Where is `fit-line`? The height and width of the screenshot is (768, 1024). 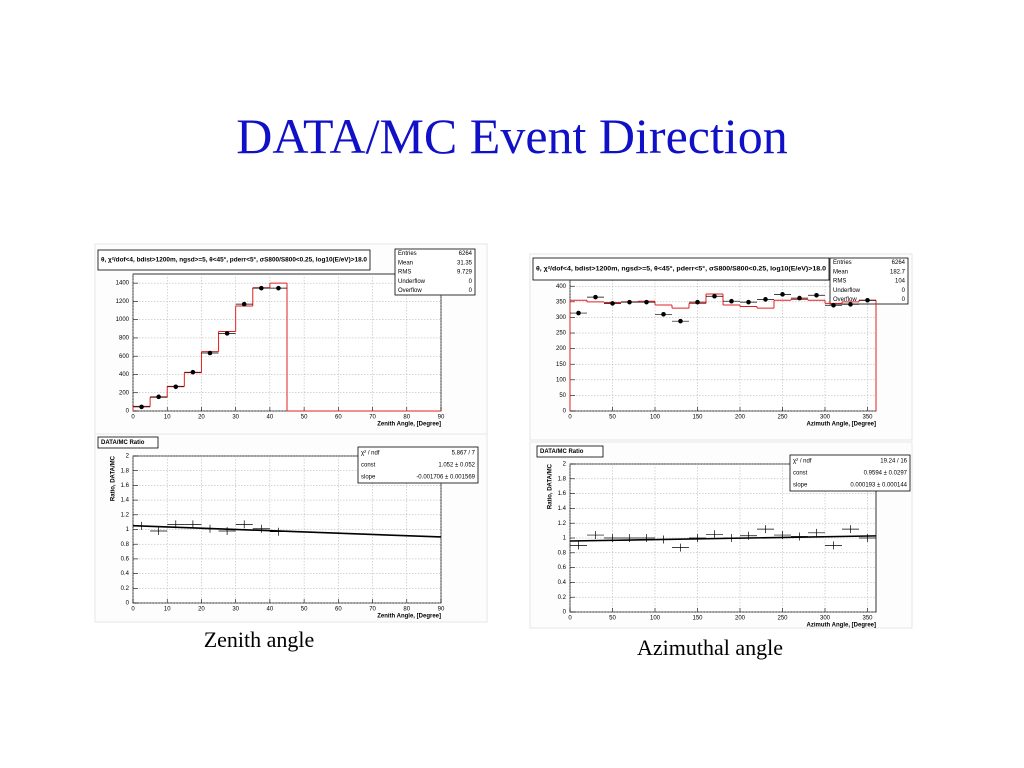
fit-line is located at coordinates (723, 538).